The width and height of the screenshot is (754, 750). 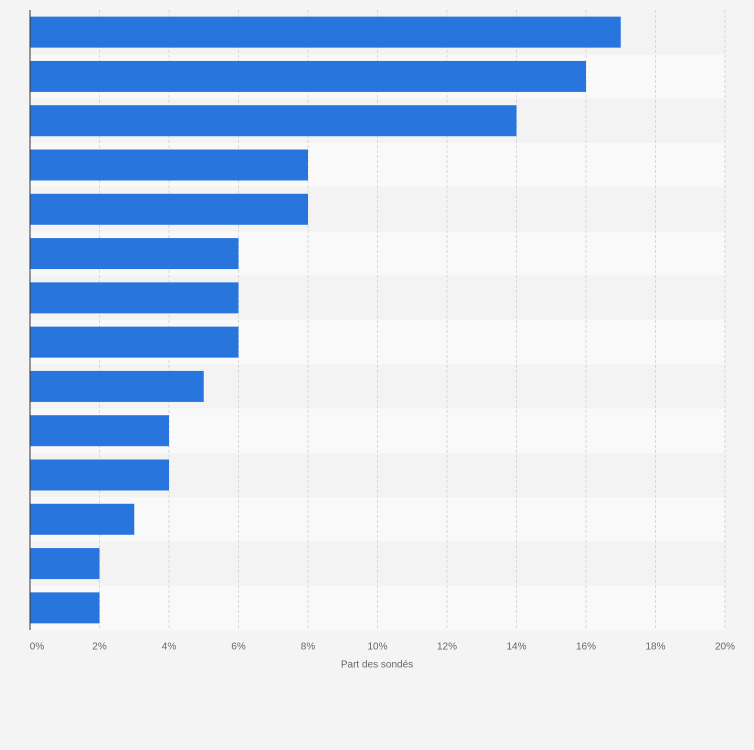 What do you see at coordinates (308, 647) in the screenshot?
I see `x-tick-label: 8%` at bounding box center [308, 647].